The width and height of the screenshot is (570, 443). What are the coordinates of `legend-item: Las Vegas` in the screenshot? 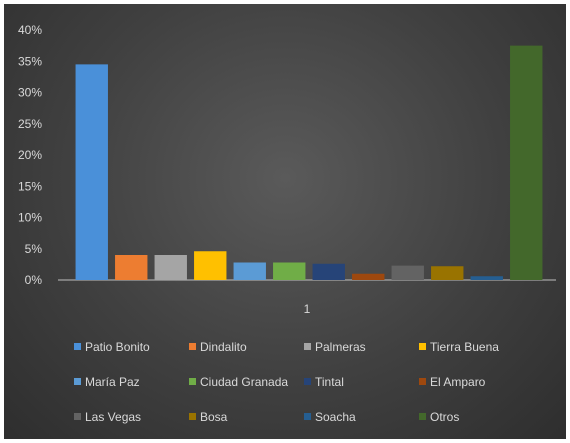 It's located at (107, 417).